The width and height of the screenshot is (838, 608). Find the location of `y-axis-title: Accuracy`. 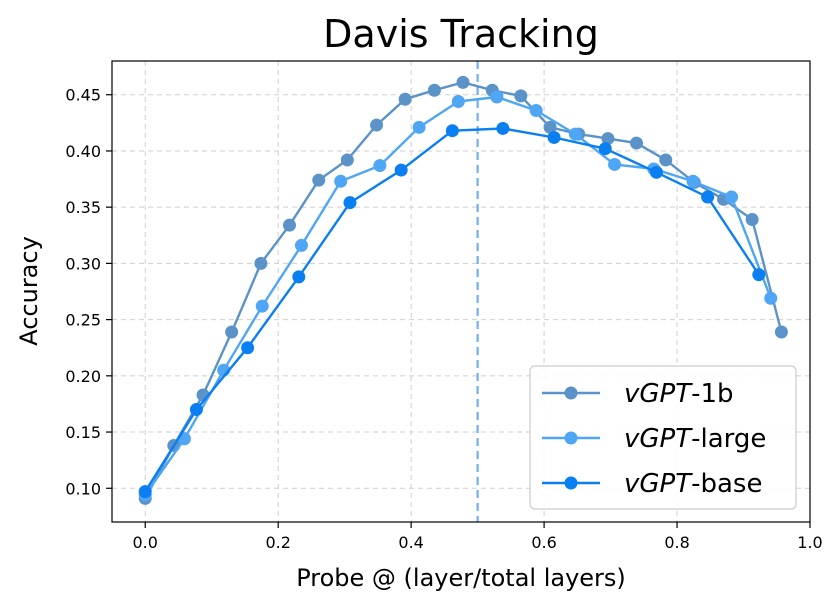

y-axis-title: Accuracy is located at coordinates (29, 291).